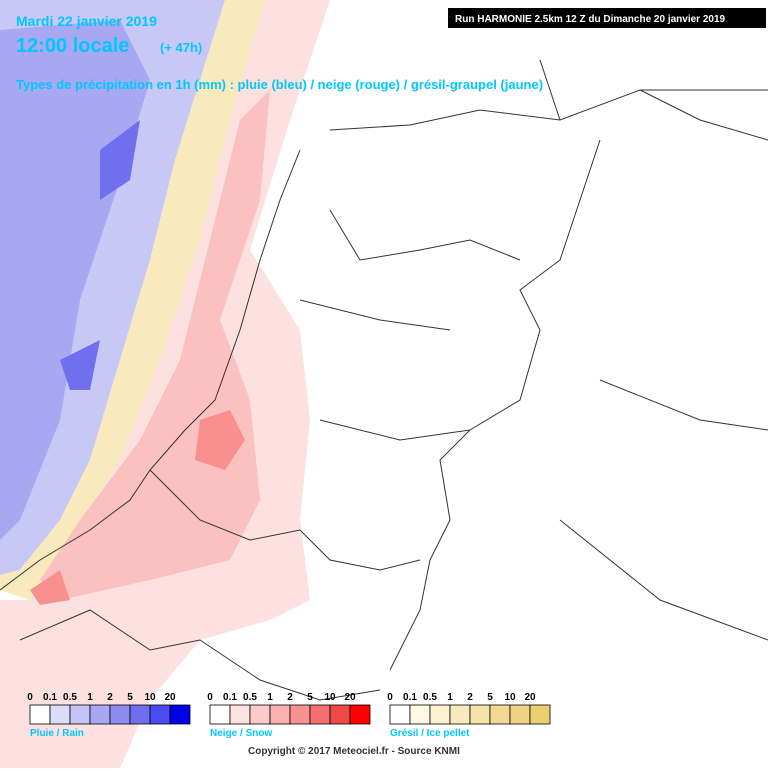  I want to click on legend-title: Pluie / Rain, so click(57, 733).